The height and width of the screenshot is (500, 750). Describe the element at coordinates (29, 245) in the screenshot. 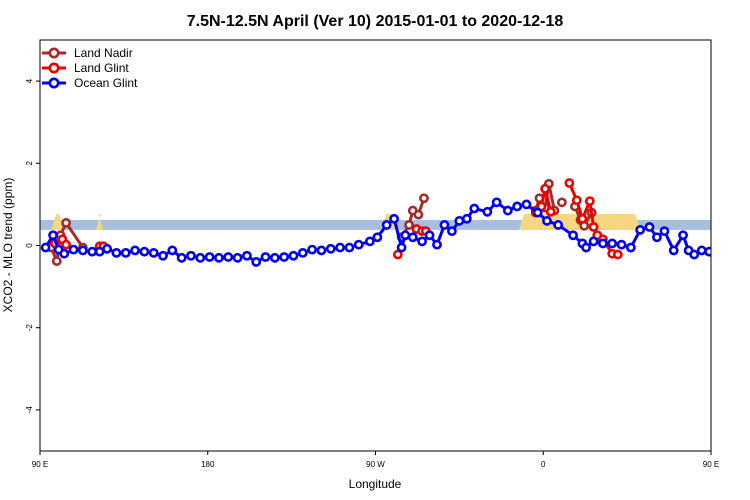

I see `y-tick-label: 0` at that location.